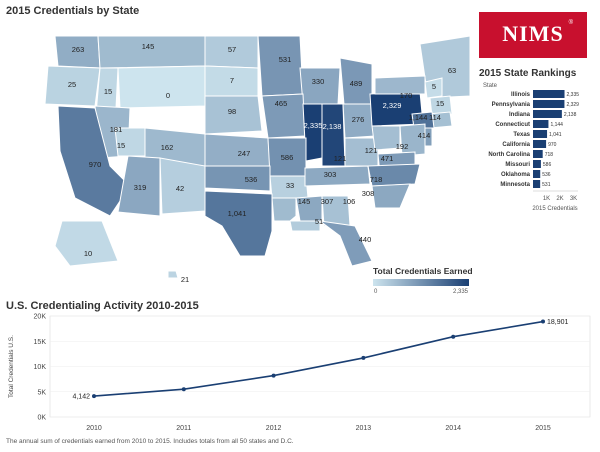 Image resolution: width=600 pixels, height=452 pixels. What do you see at coordinates (424, 135) in the screenshot?
I see `state-value-label: 414` at bounding box center [424, 135].